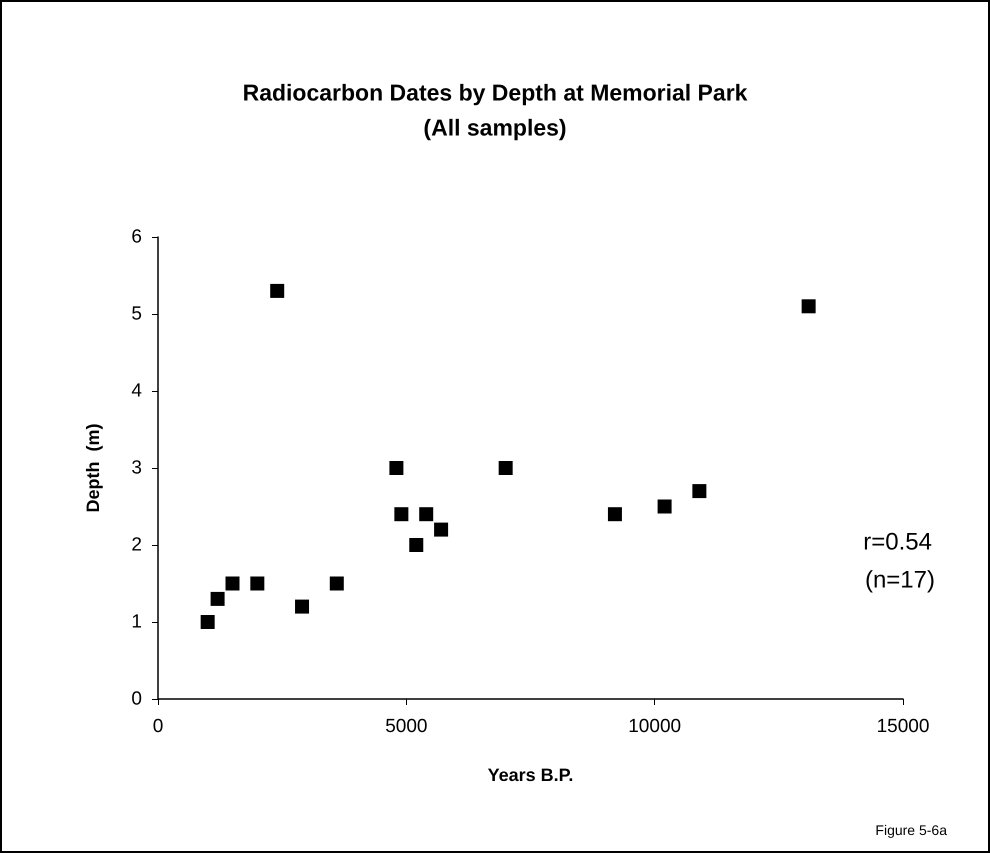 Image resolution: width=990 pixels, height=853 pixels. Describe the element at coordinates (158, 726) in the screenshot. I see `x-tick-label: 0` at that location.